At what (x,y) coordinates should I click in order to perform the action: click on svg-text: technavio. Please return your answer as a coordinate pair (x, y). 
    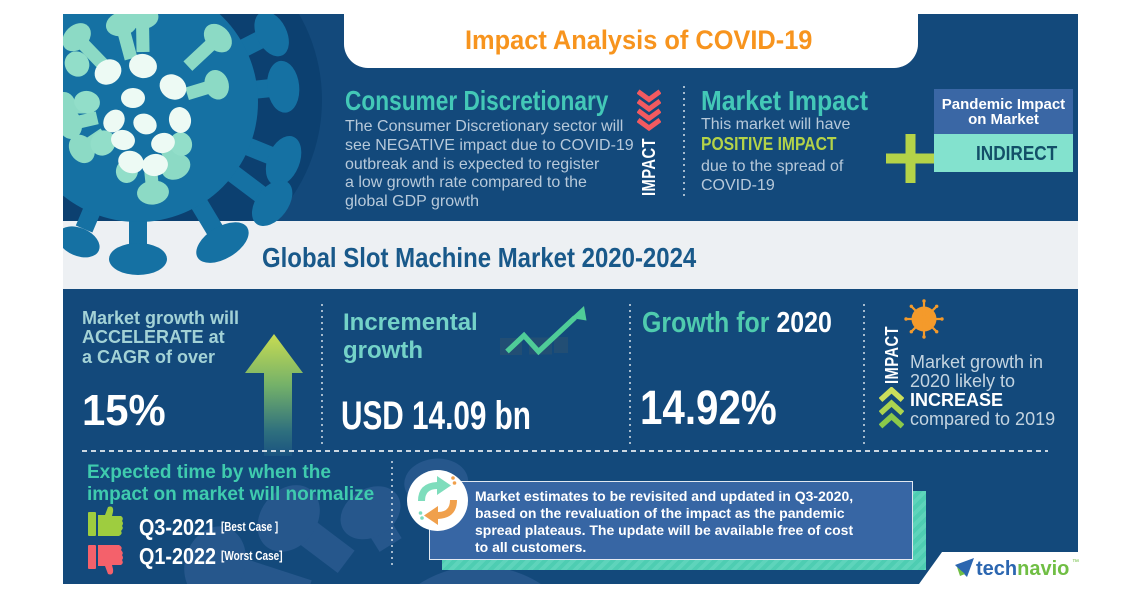
    Looking at the image, I should click on (1022, 569).